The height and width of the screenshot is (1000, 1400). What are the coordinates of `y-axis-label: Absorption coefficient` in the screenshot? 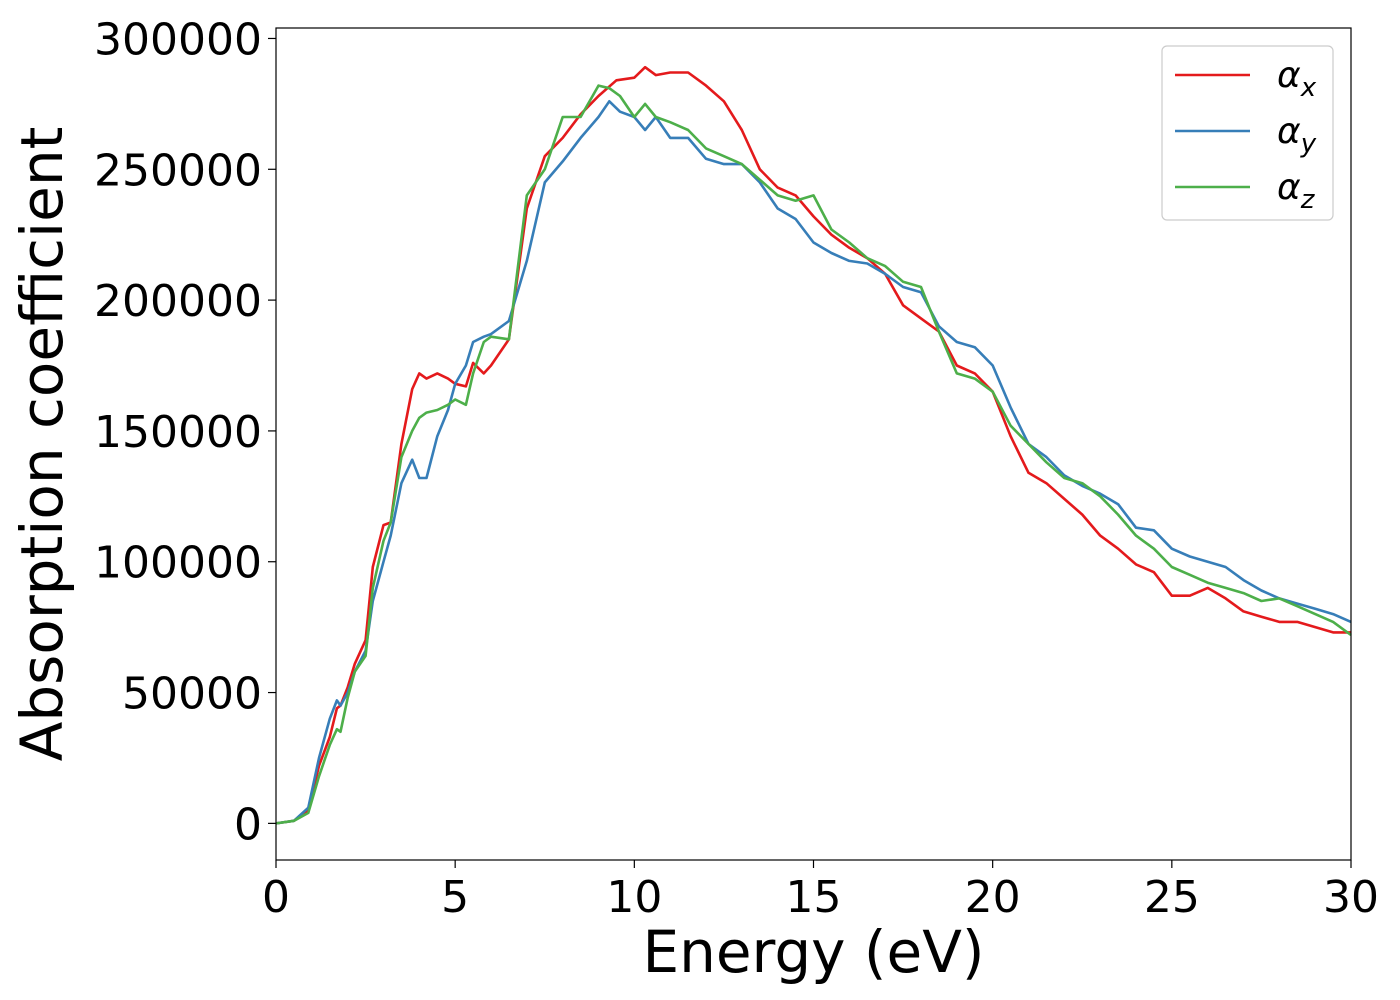 It's located at (42, 444).